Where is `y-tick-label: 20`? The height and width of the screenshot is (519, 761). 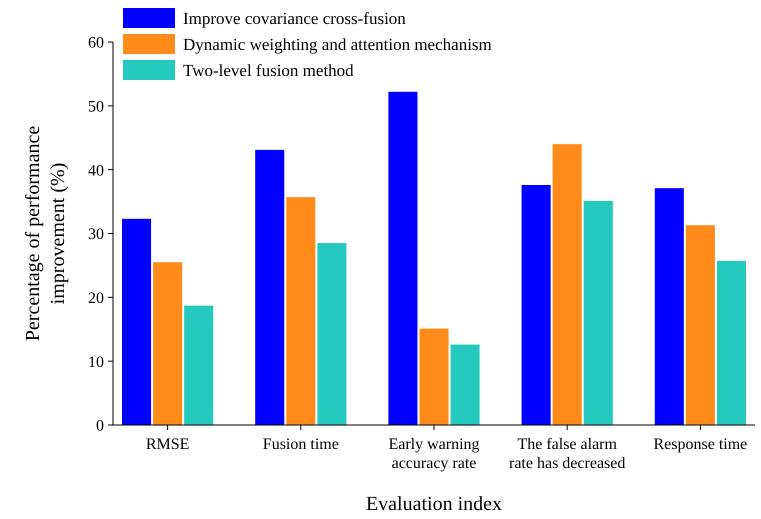 y-tick-label: 20 is located at coordinates (96, 298).